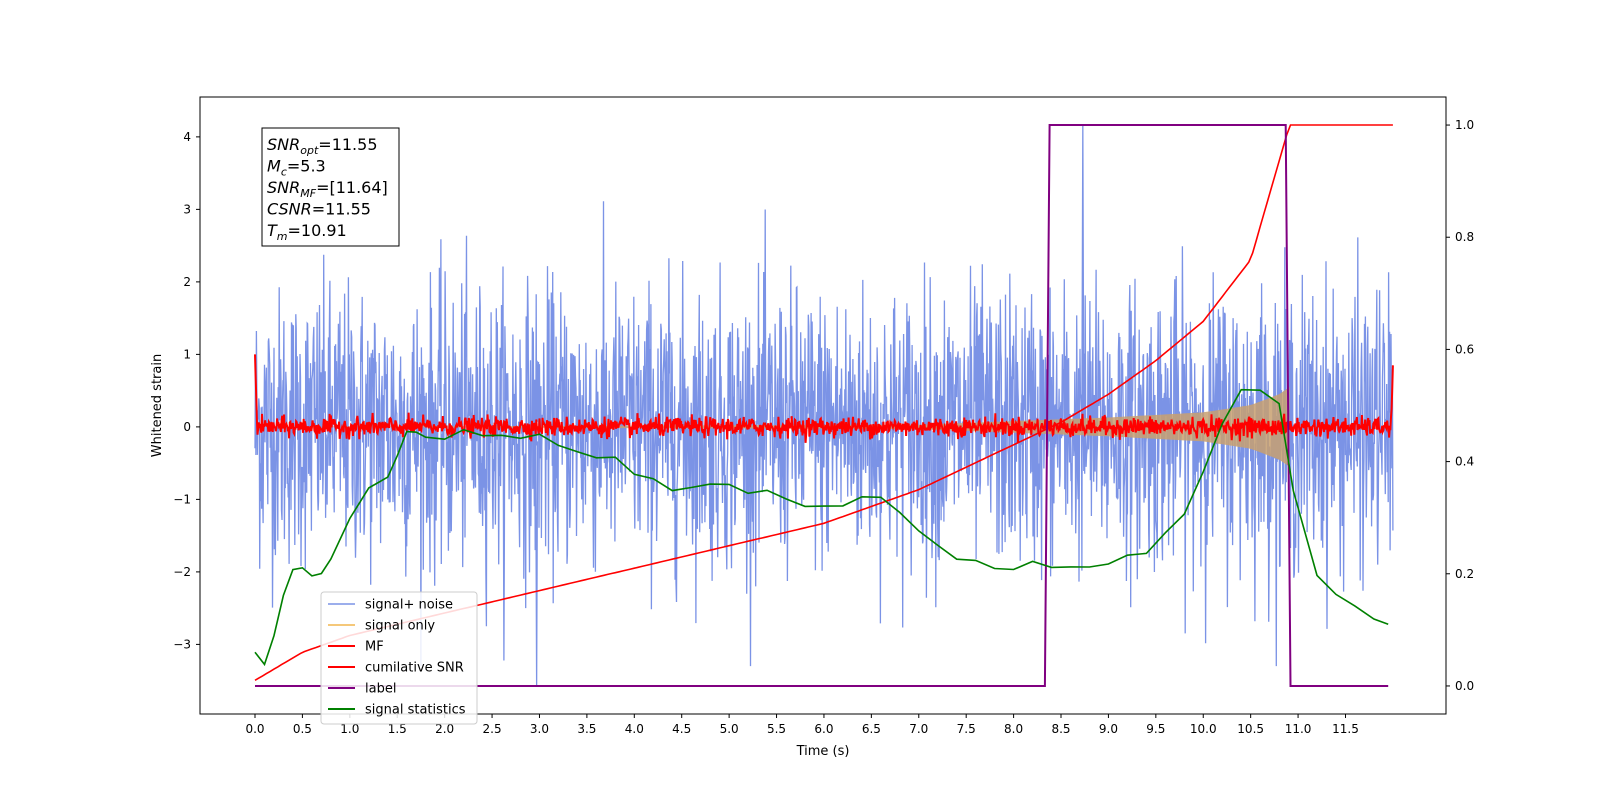 This screenshot has height=804, width=1600. I want to click on y-right-tick-label: 1.0, so click(1464, 125).